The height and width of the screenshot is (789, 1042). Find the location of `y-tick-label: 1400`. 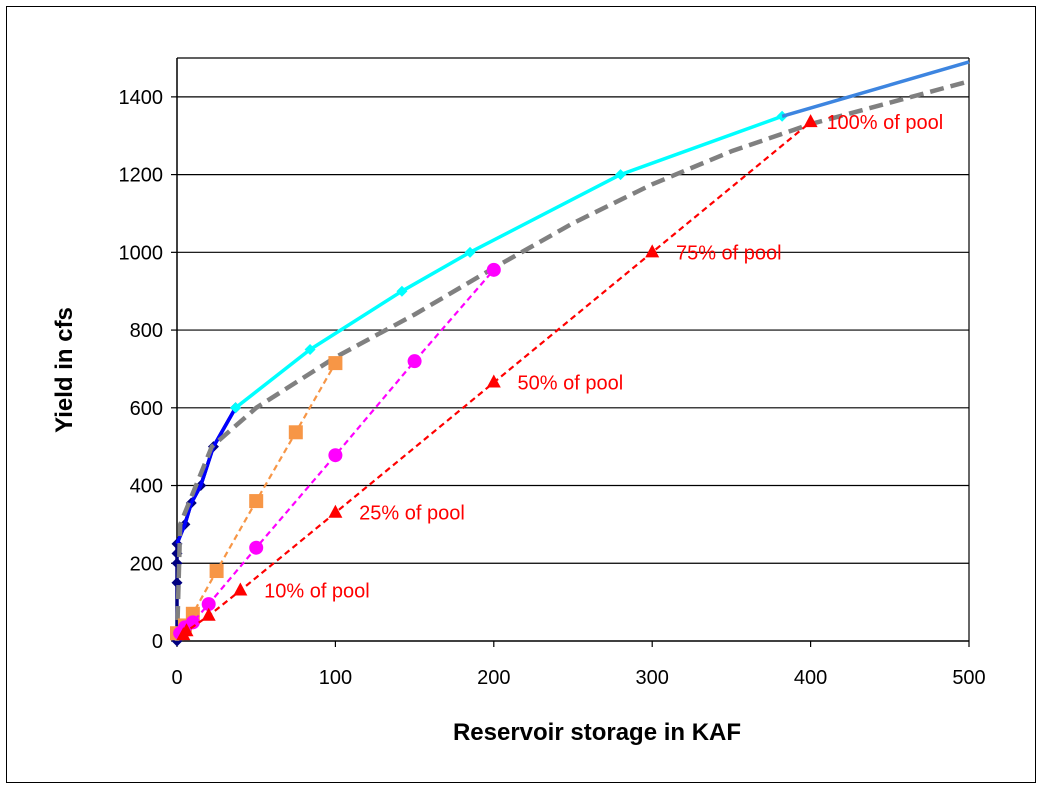

y-tick-label: 1400 is located at coordinates (141, 98).